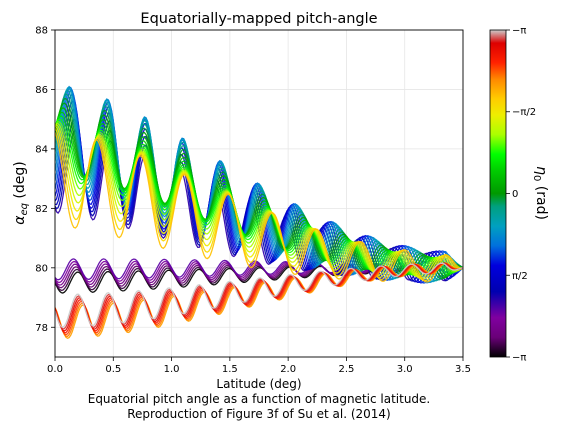  I want to click on colorbar-tick-label: π/2, so click(520, 276).